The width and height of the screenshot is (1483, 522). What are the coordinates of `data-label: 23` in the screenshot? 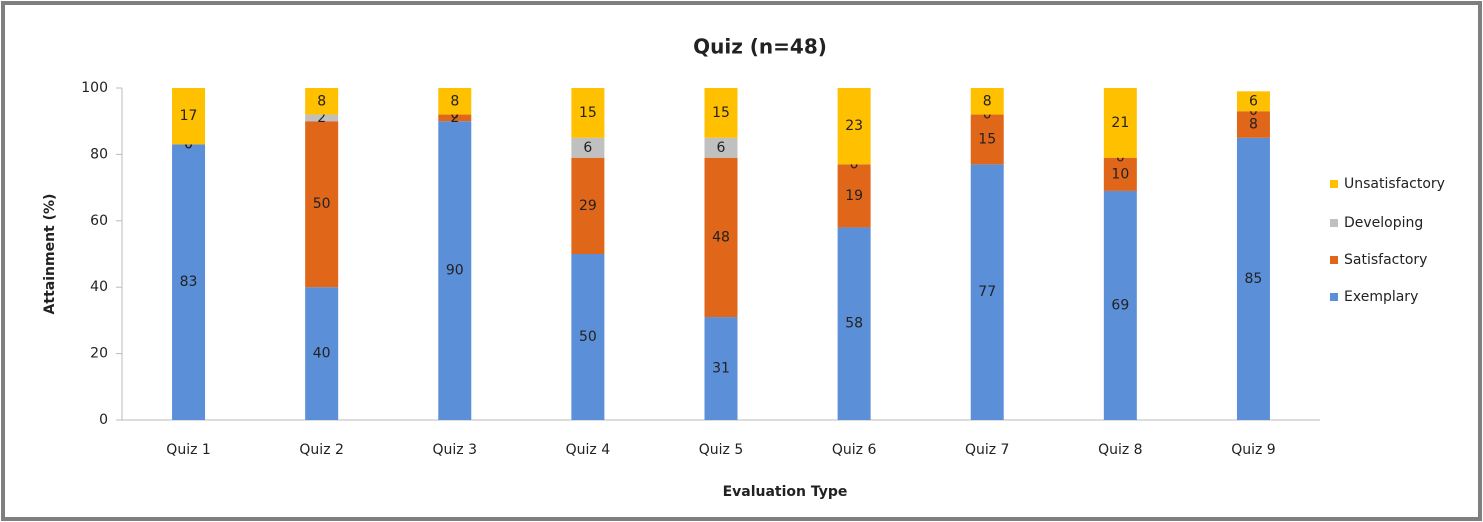 It's located at (854, 126).